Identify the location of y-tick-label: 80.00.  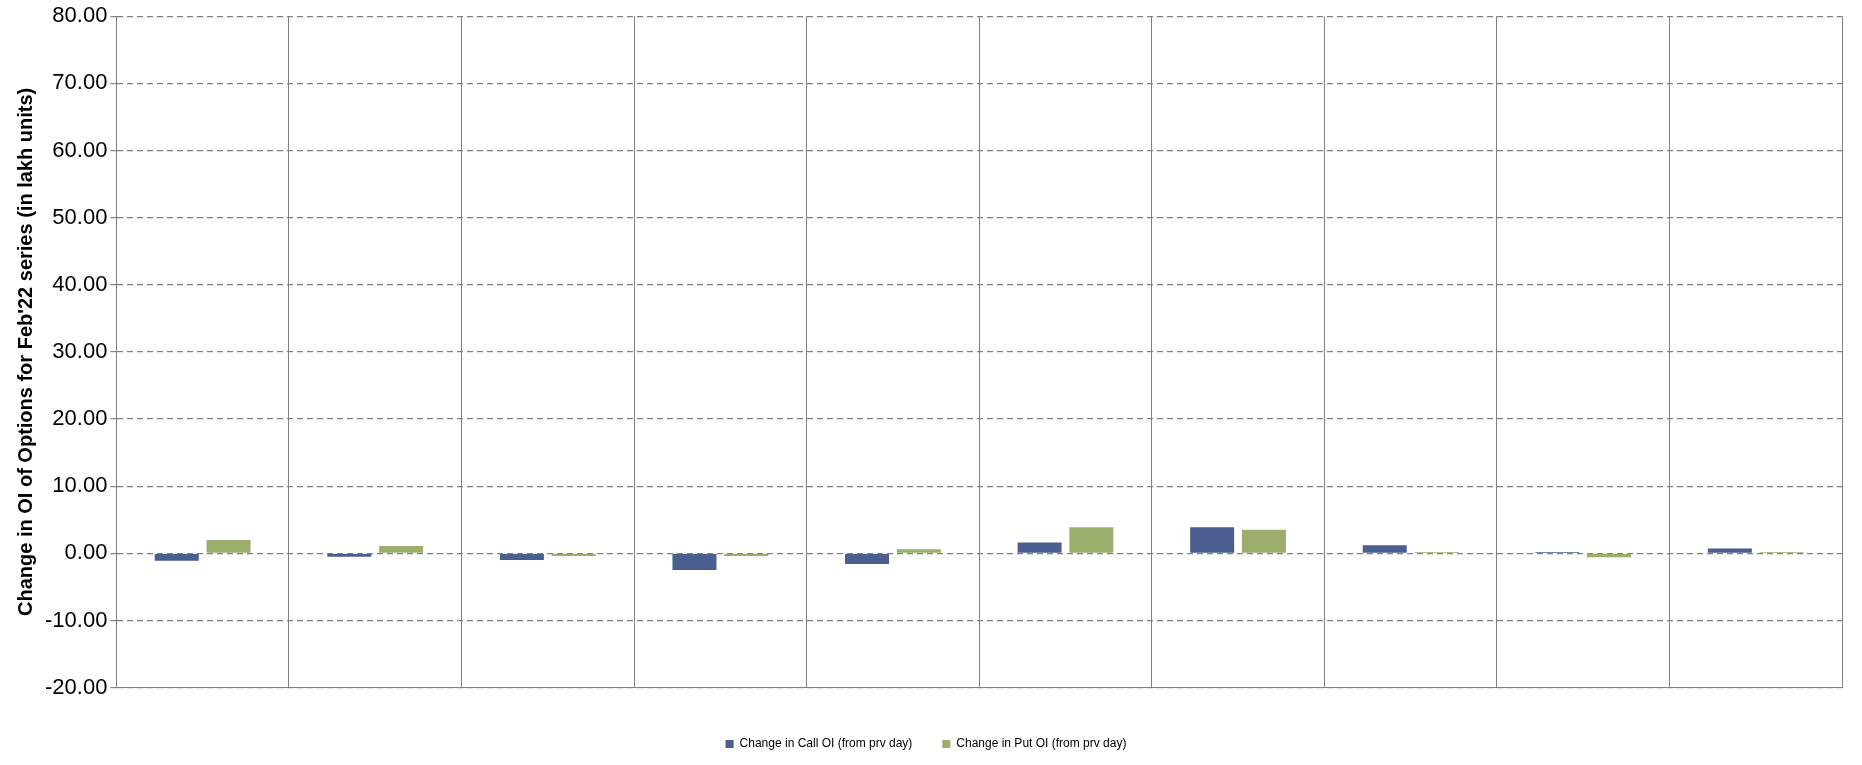
(80, 15).